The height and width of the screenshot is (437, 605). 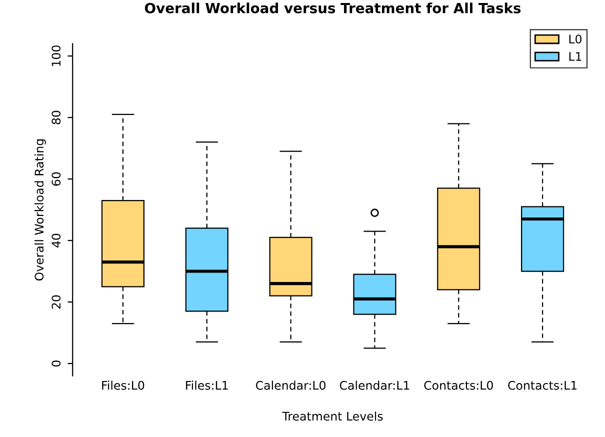 I want to click on y-tick-label: 60, so click(x=56, y=179).